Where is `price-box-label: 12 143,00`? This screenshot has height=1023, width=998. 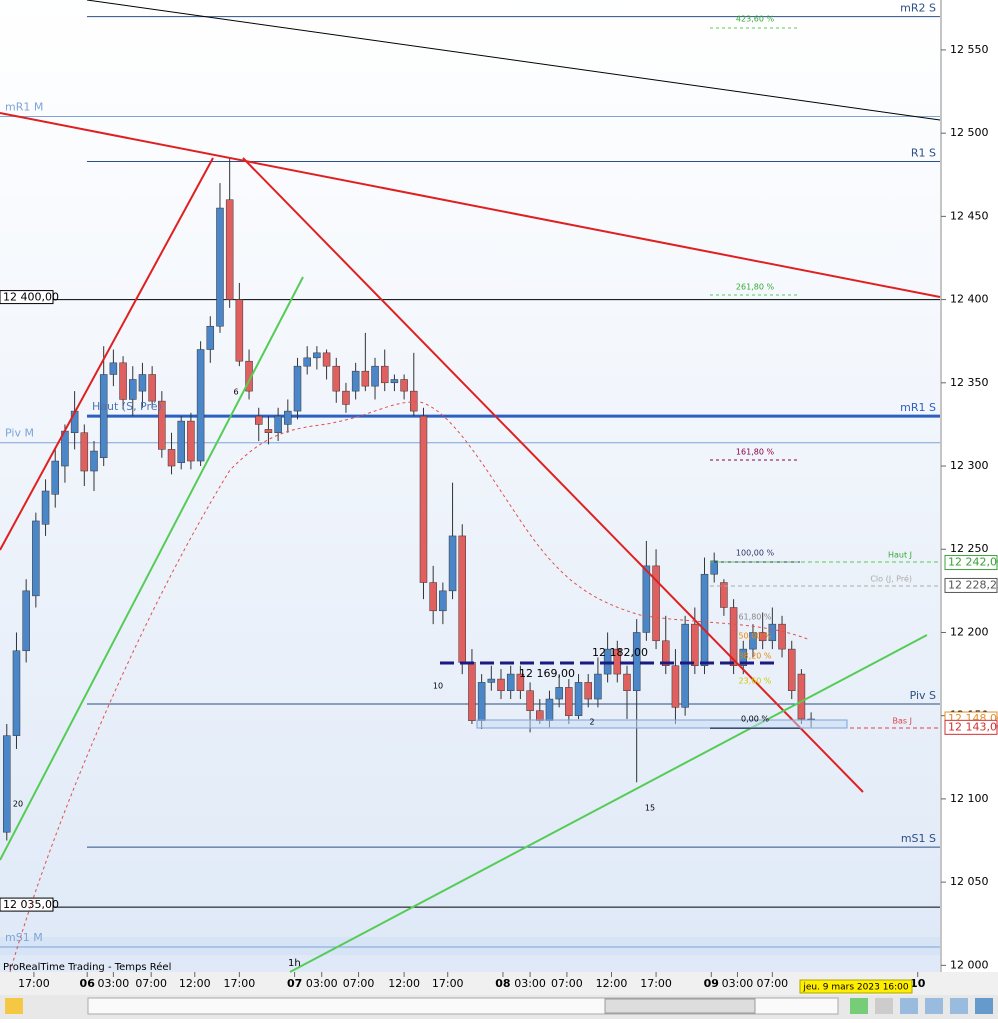 price-box-label: 12 143,00 is located at coordinates (973, 726).